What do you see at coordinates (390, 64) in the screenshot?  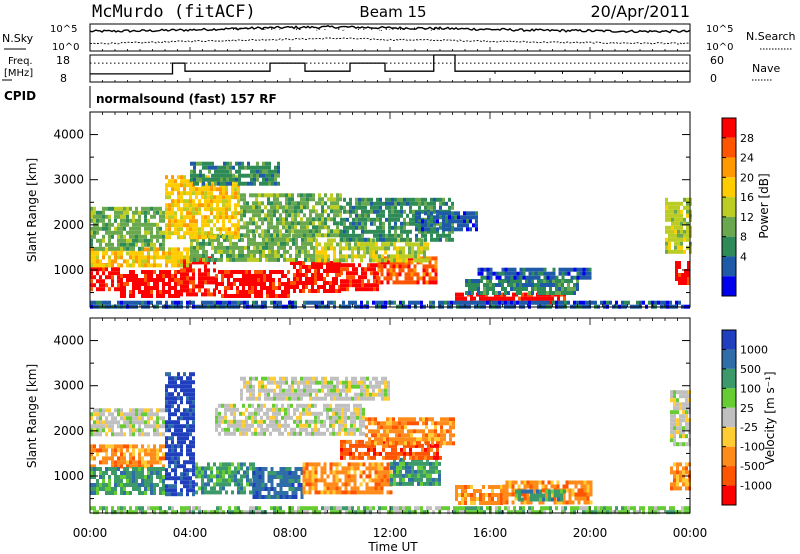 I see `freq-series` at bounding box center [390, 64].